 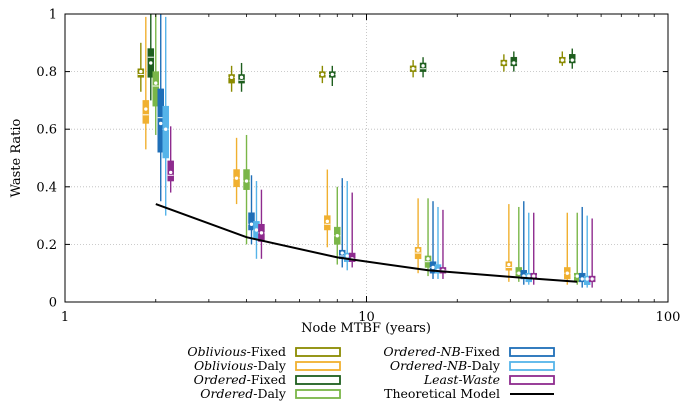 What do you see at coordinates (236, 351) in the screenshot?
I see `legend-label-oblivious-fixed: Oblivious-Fixed` at bounding box center [236, 351].